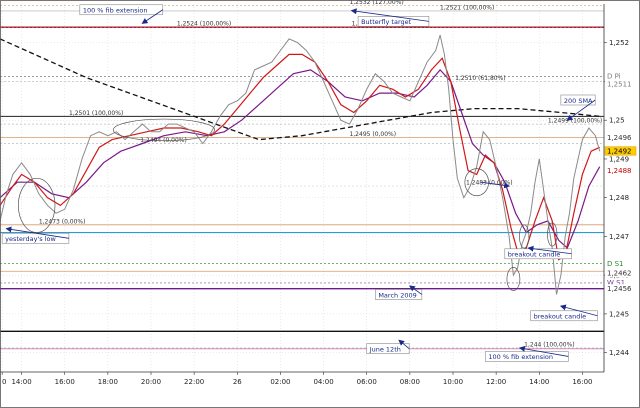 This screenshot has height=408, width=640. What do you see at coordinates (194, 382) in the screenshot?
I see `x-tick-label-5: 22:00` at bounding box center [194, 382].